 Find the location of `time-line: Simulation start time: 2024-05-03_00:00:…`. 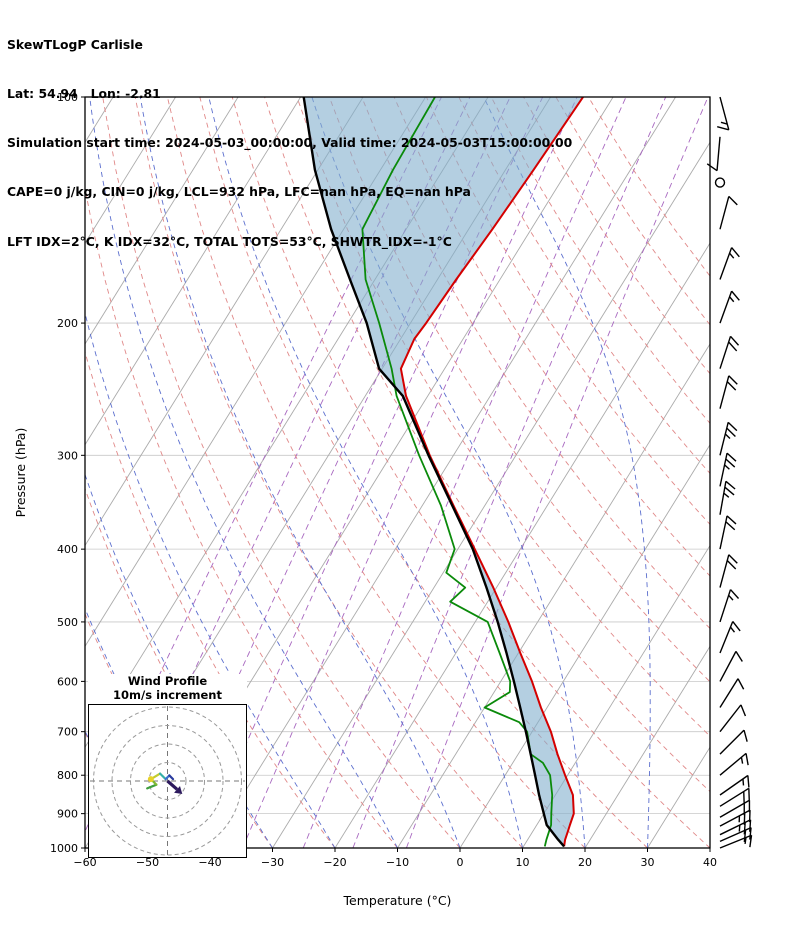

time-line: Simulation start time: 2024-05-03_00:00:… is located at coordinates (290, 143).